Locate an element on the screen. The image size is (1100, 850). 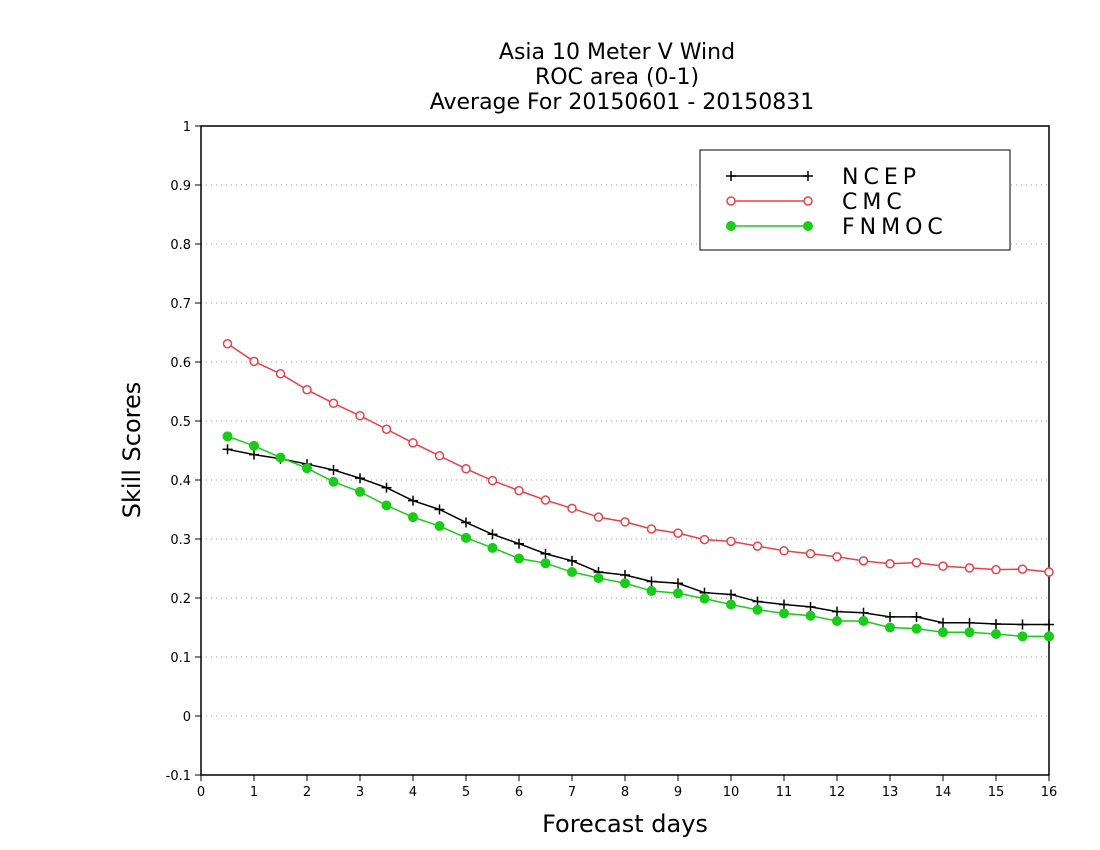
x-tick-label: 2 is located at coordinates (307, 792).